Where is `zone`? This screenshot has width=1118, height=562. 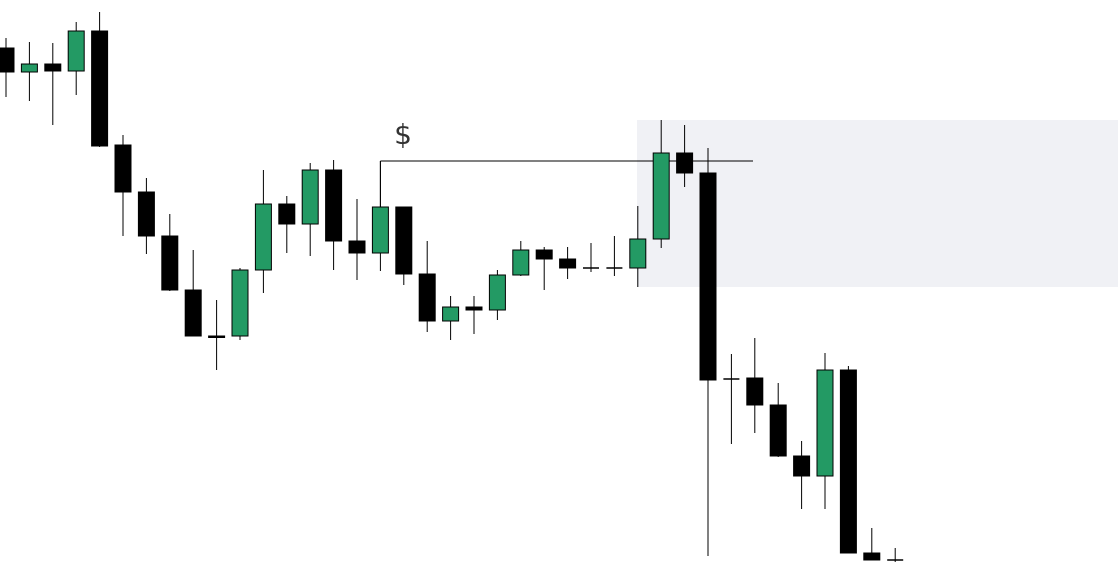
zone is located at coordinates (877, 203).